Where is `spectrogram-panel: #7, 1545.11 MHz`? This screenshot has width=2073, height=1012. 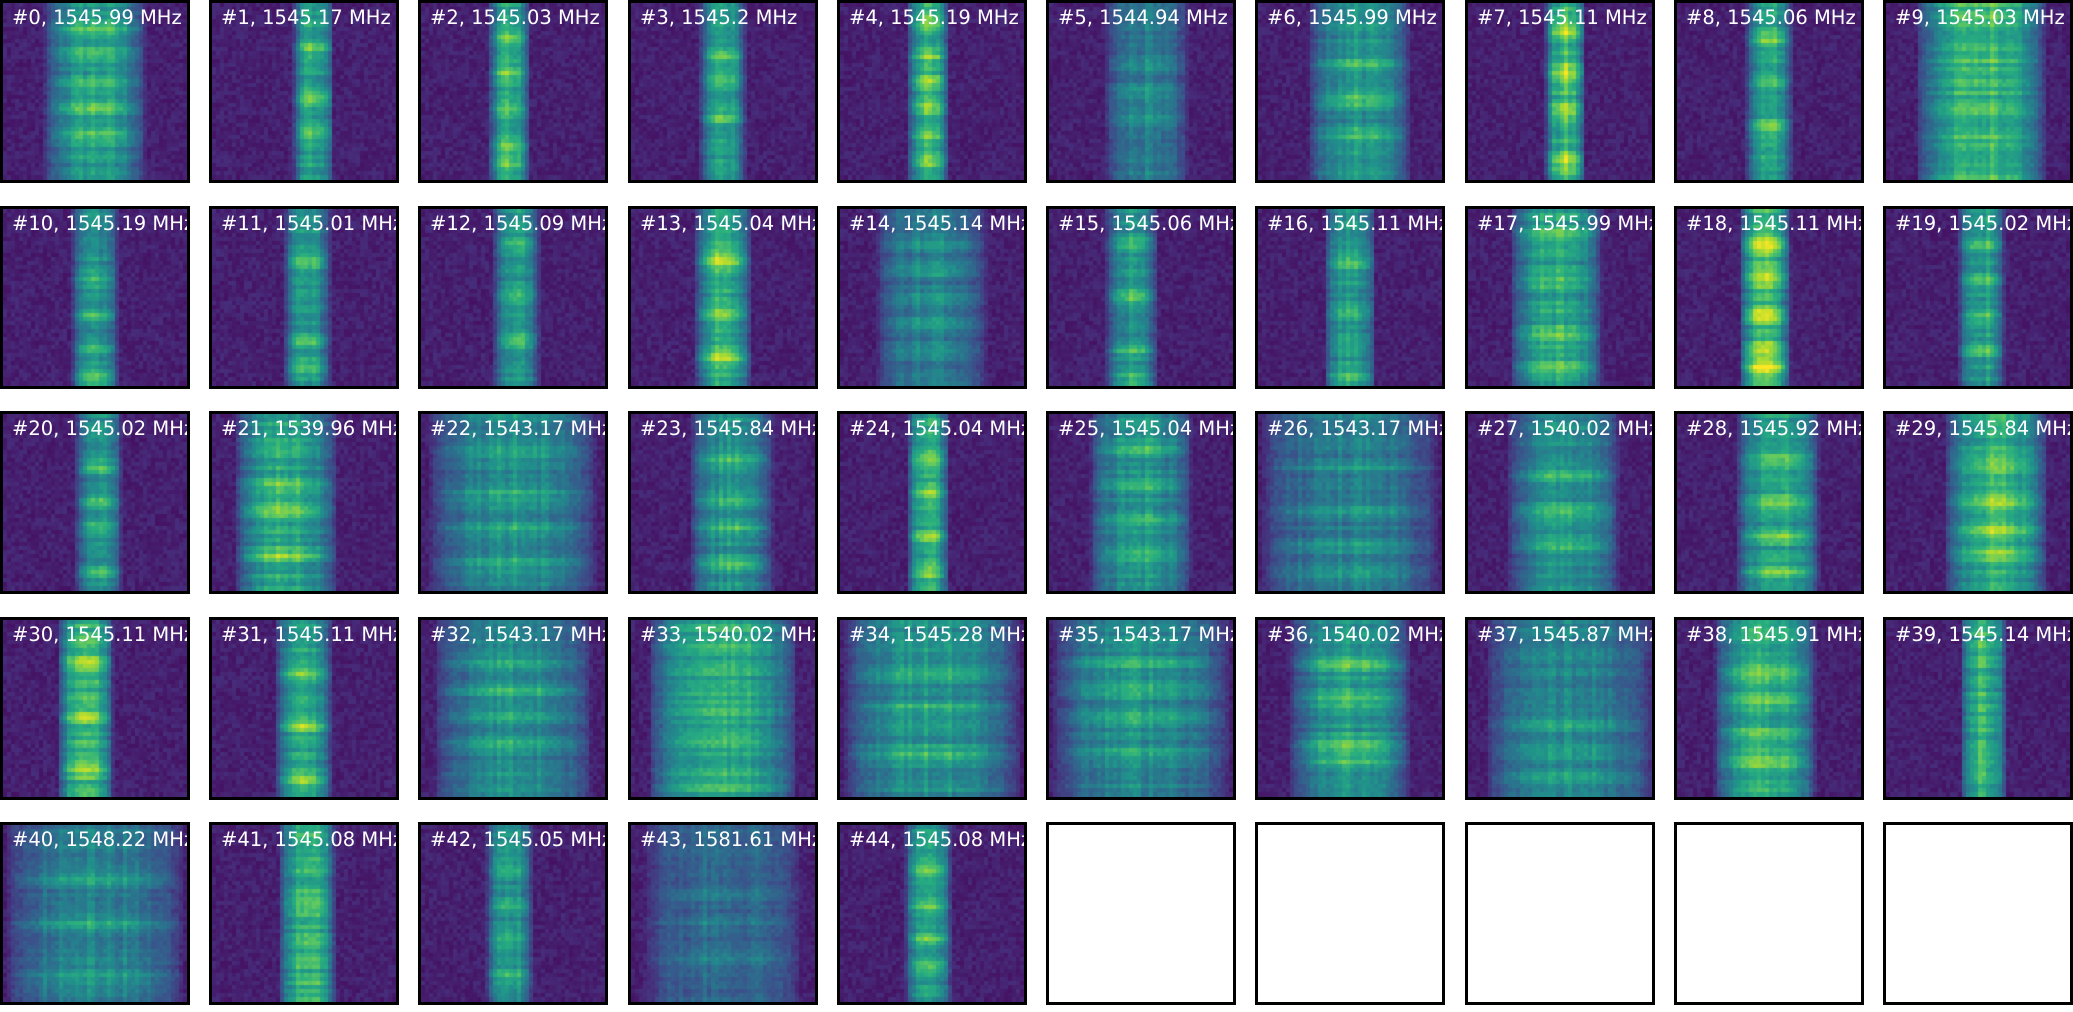 spectrogram-panel: #7, 1545.11 MHz is located at coordinates (1560, 91).